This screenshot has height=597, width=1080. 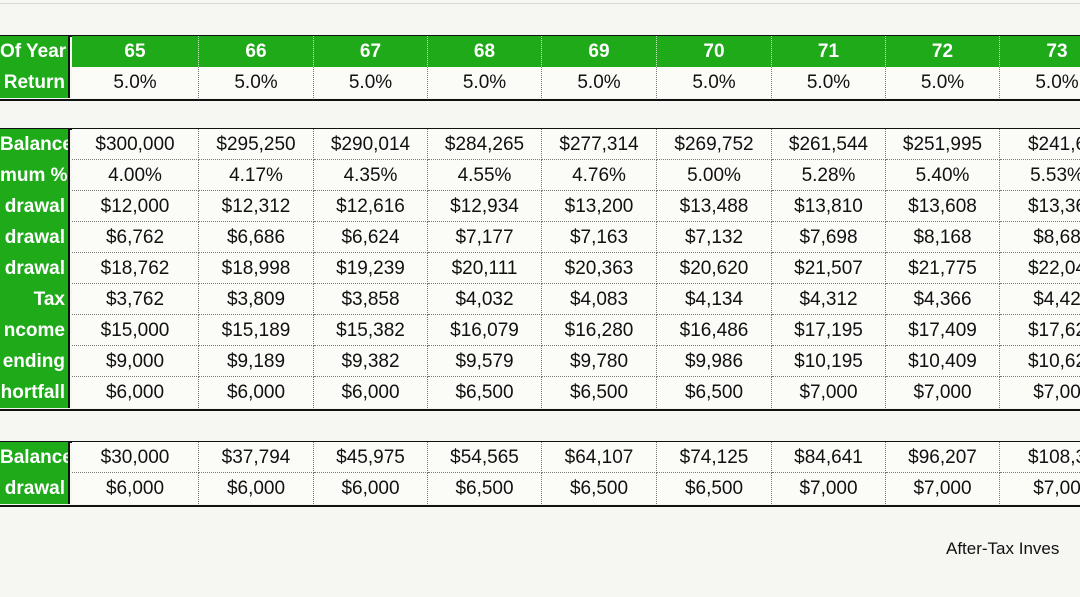 What do you see at coordinates (485, 51) in the screenshot?
I see `year-header-cell: 68` at bounding box center [485, 51].